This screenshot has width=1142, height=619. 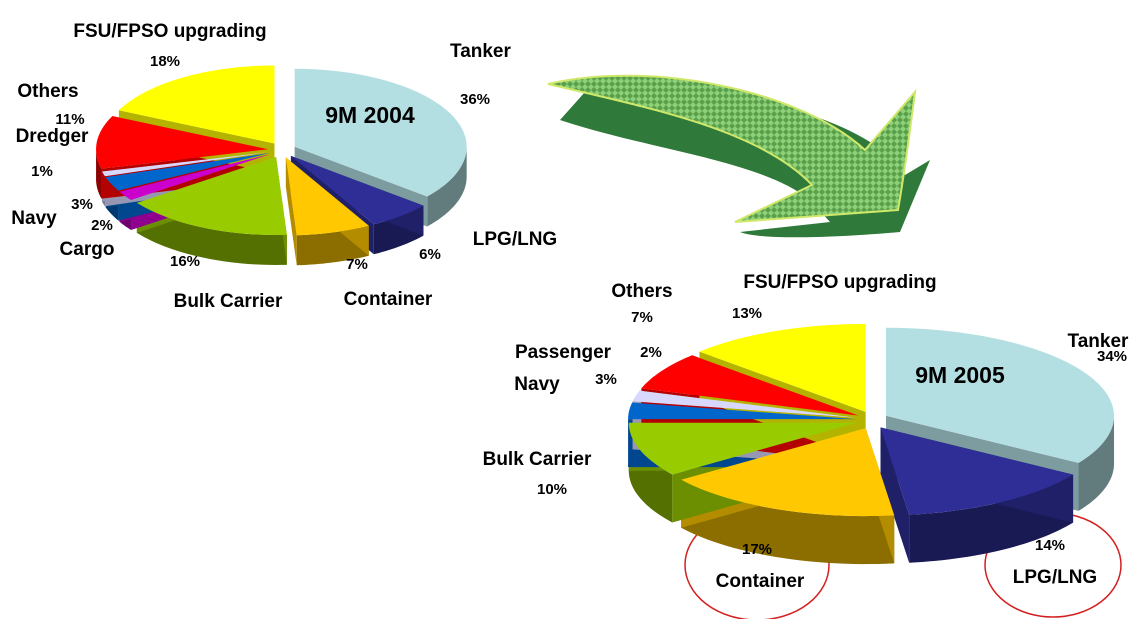 I want to click on value-label: 10%, so click(x=552, y=489).